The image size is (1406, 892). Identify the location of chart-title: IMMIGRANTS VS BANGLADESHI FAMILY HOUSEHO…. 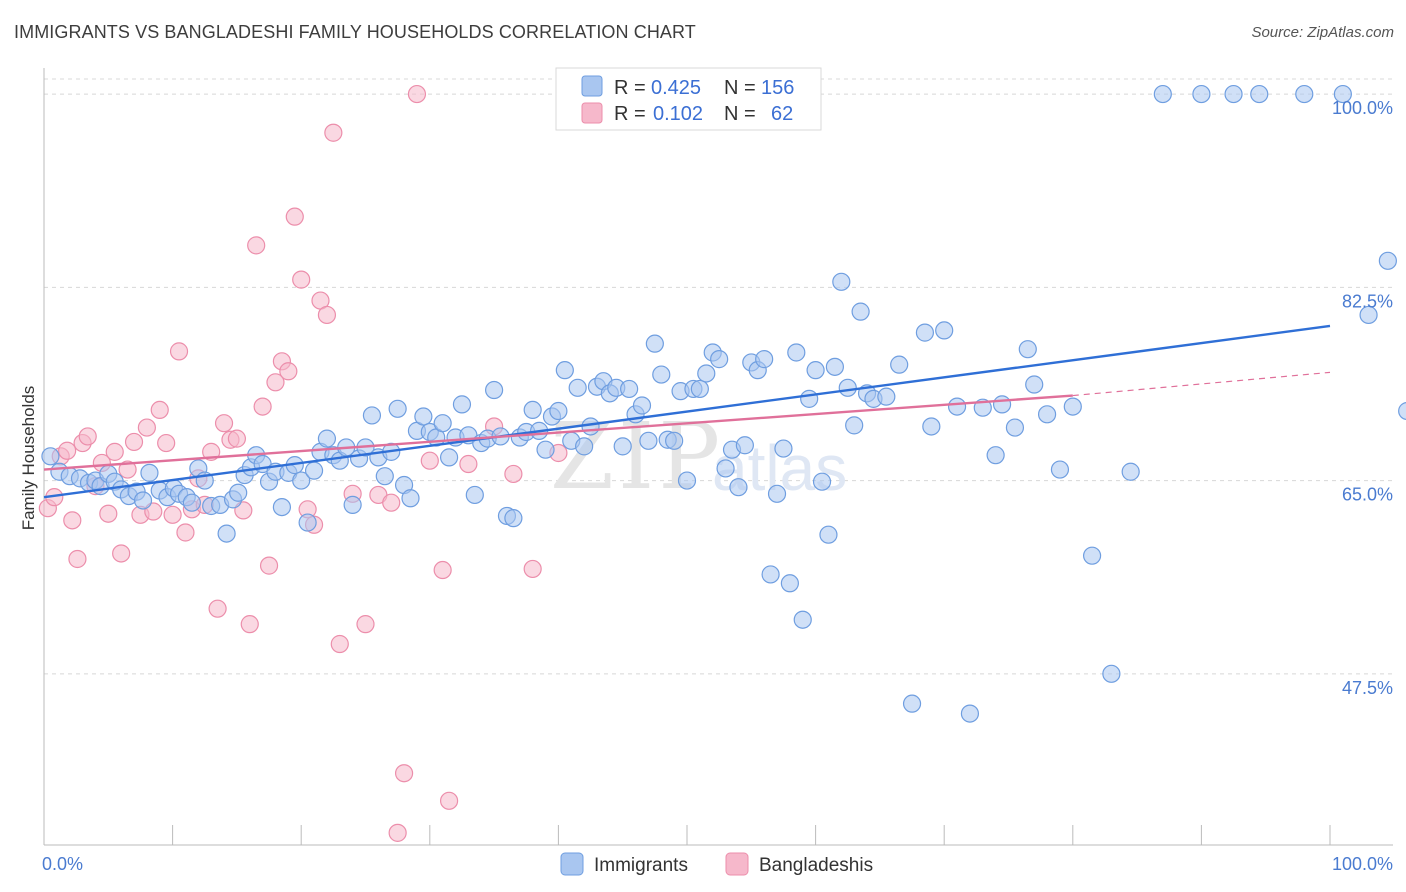
(355, 32).